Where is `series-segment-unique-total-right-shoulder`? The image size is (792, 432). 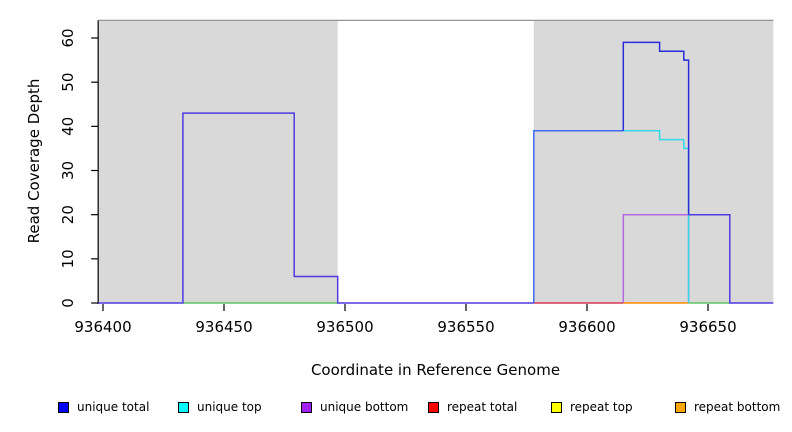
series-segment-unique-total-right-shoulder is located at coordinates (731, 258).